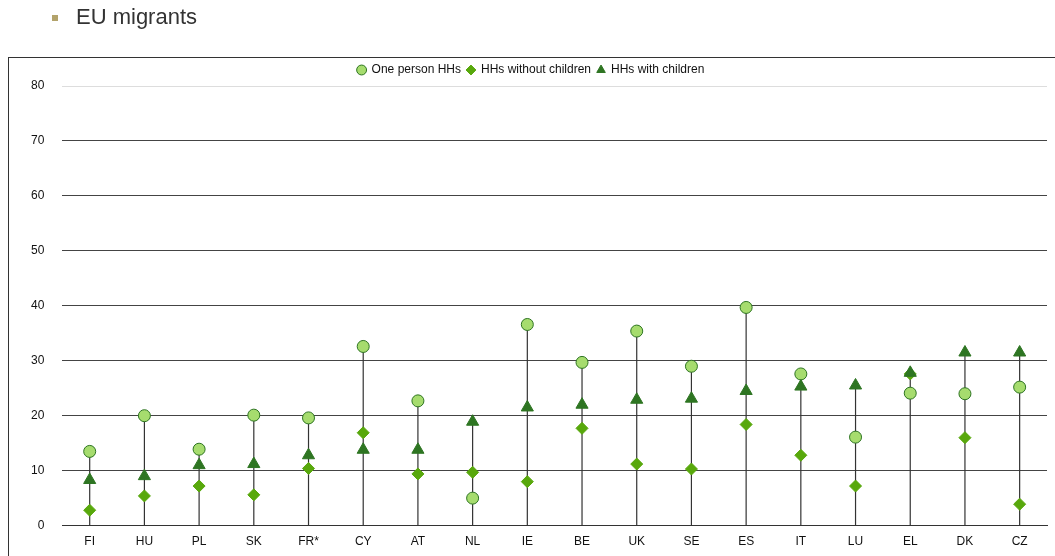  I want to click on y-tick-label: 10, so click(37, 469).